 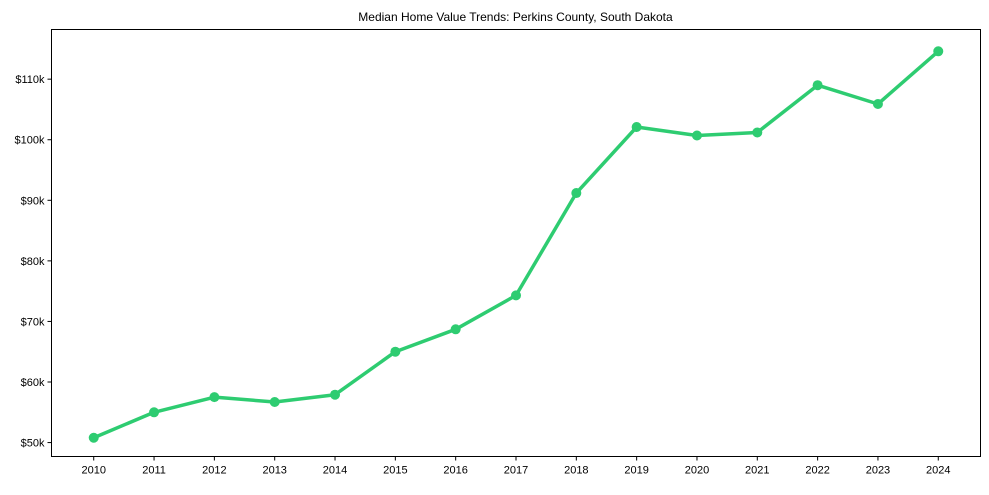 I want to click on x-tick-label: 2020, so click(x=697, y=471).